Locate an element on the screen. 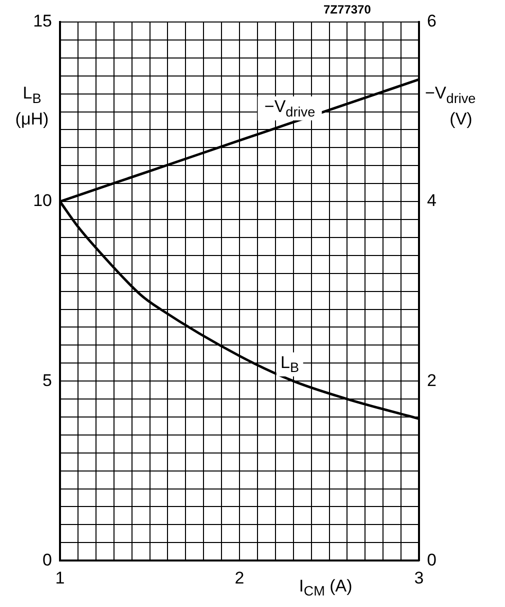 Image resolution: width=505 pixels, height=607 pixels. x-tick-label: 2 is located at coordinates (239, 578).